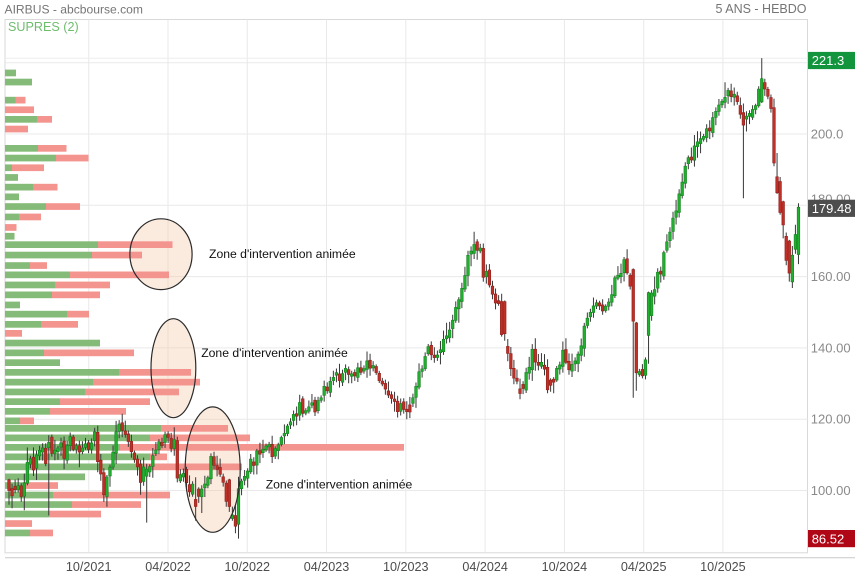 This screenshot has width=855, height=585. Describe the element at coordinates (406, 567) in the screenshot. I see `svg-text: 10/2023` at that location.